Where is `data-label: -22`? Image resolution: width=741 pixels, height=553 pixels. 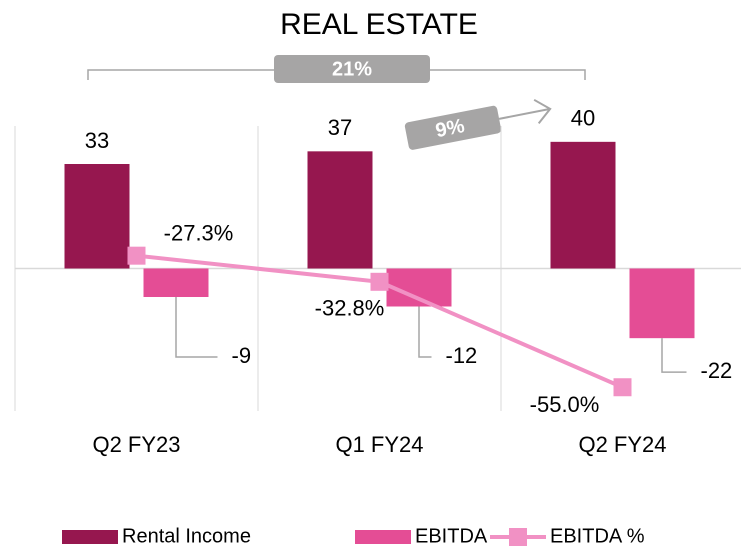 data-label: -22 is located at coordinates (717, 370).